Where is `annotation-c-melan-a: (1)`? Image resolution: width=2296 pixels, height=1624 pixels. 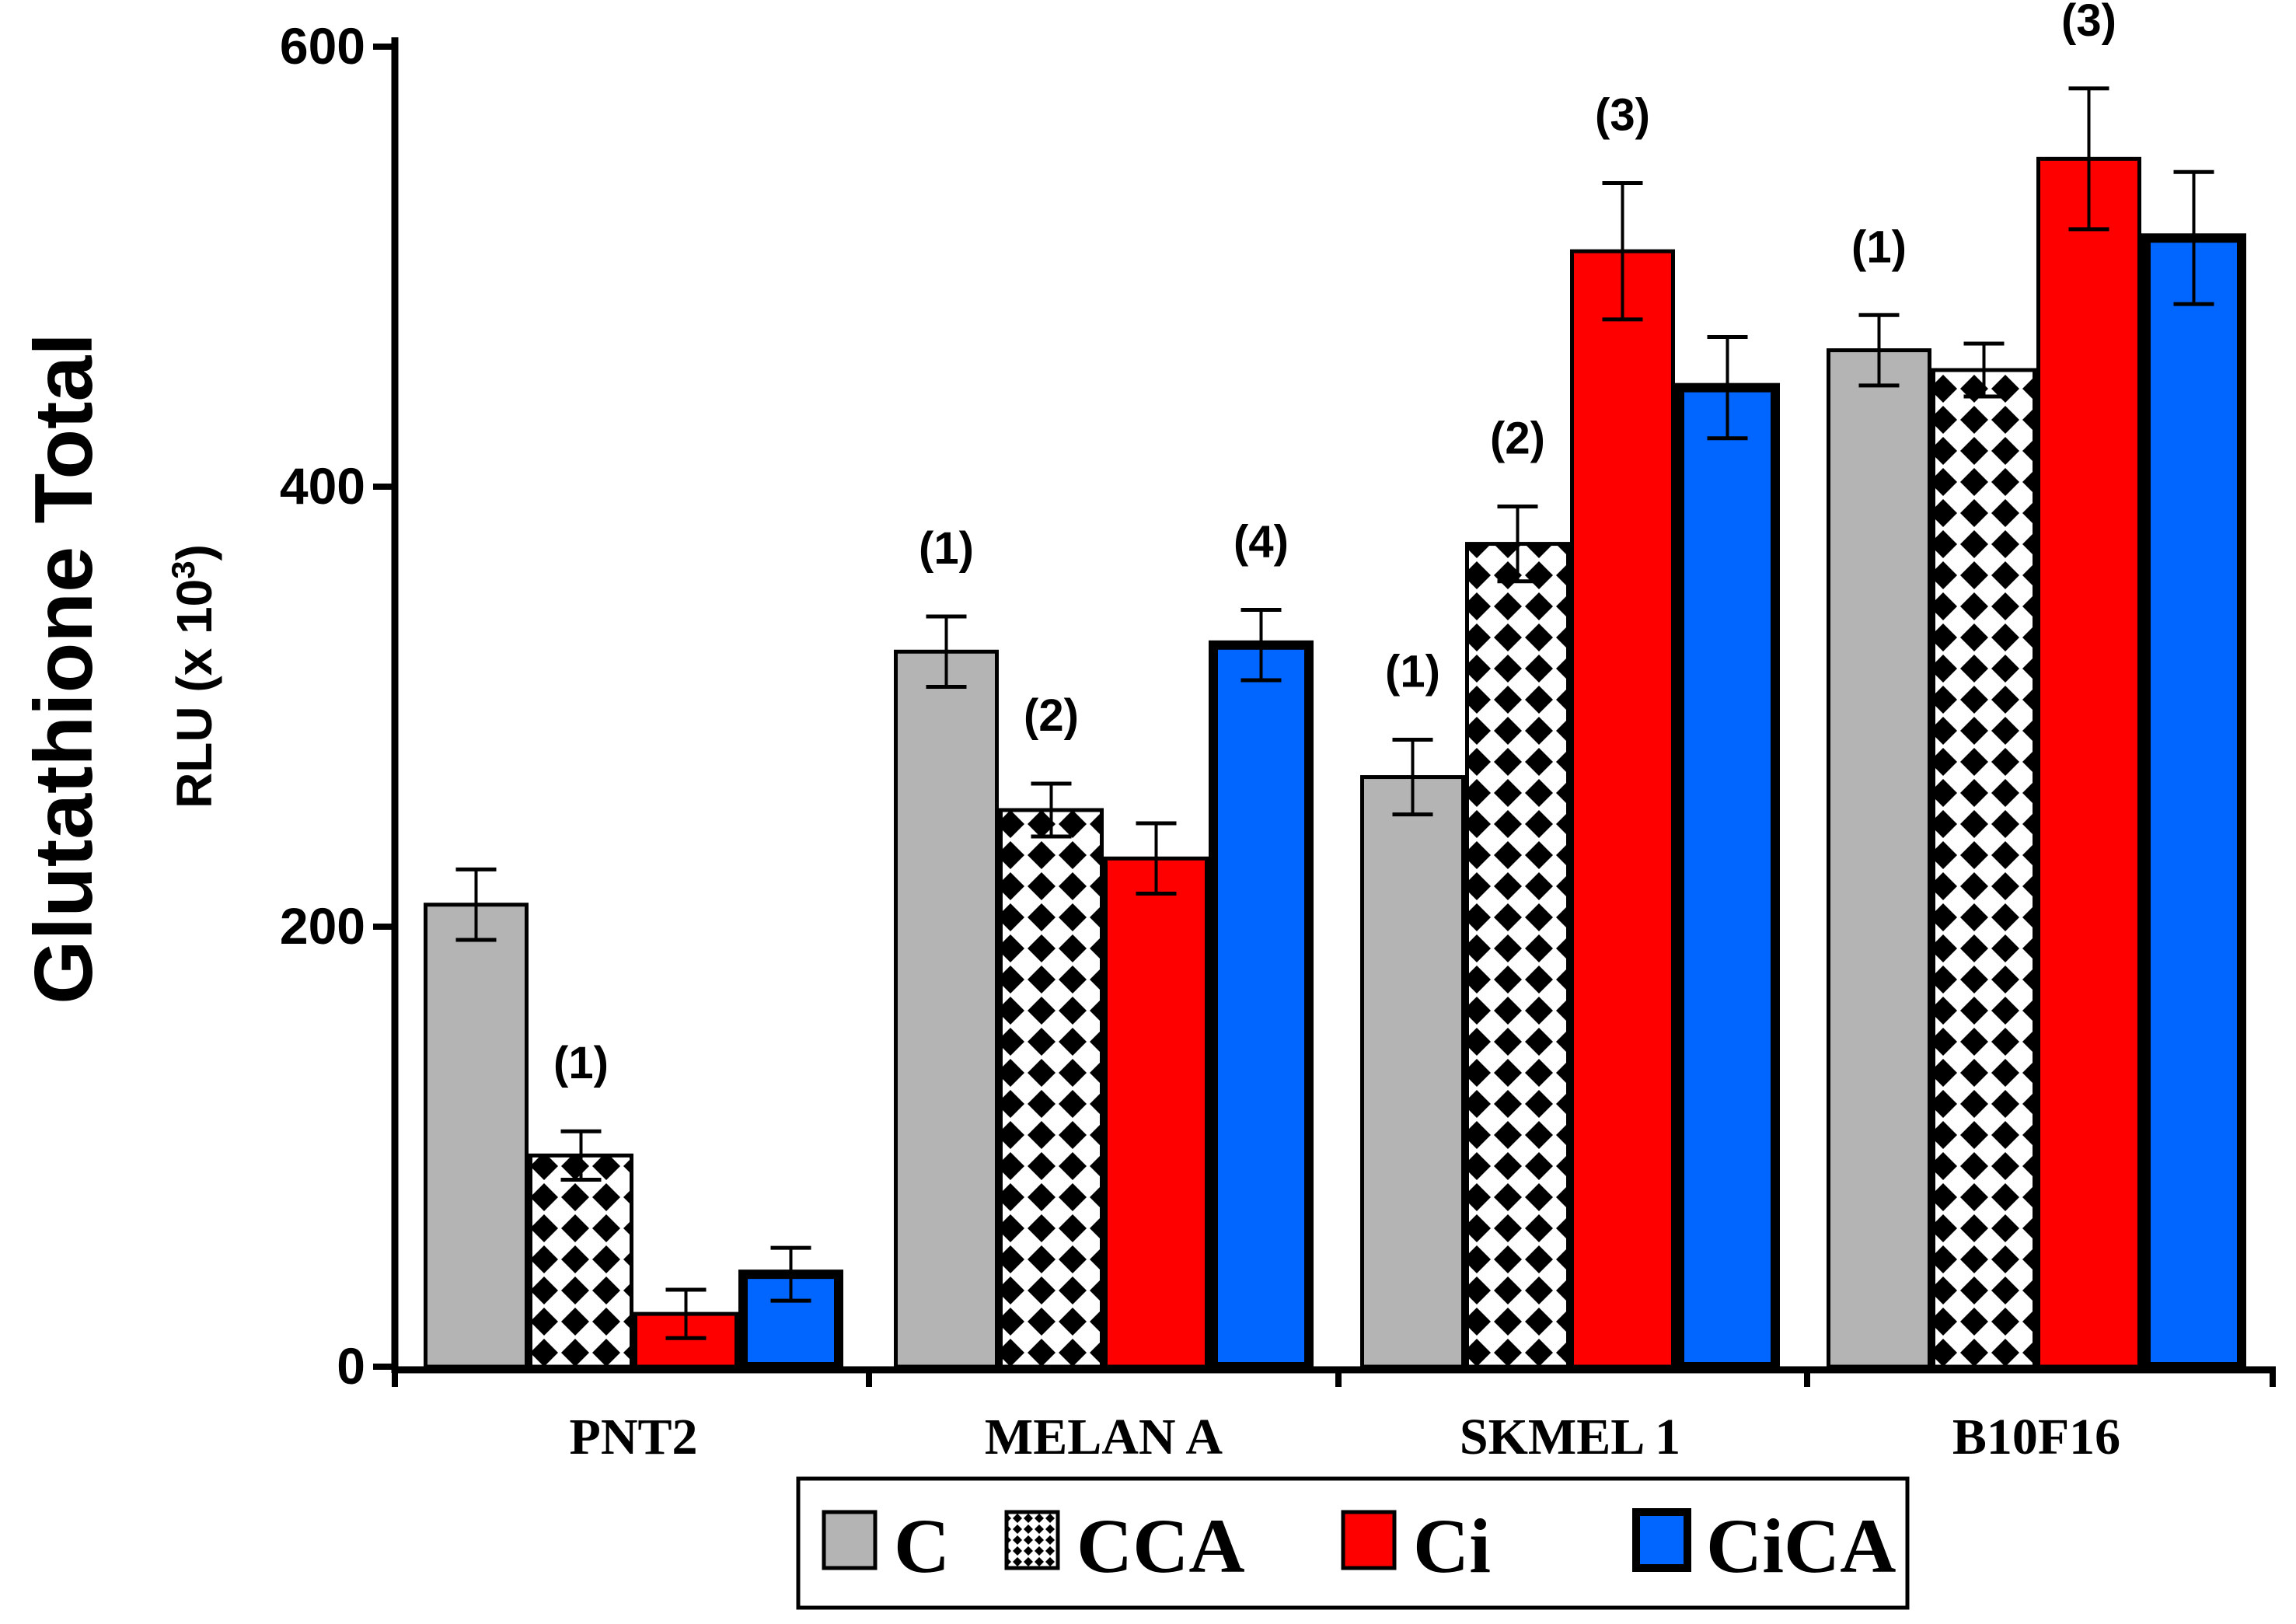
annotation-c-melan-a: (1) is located at coordinates (947, 548).